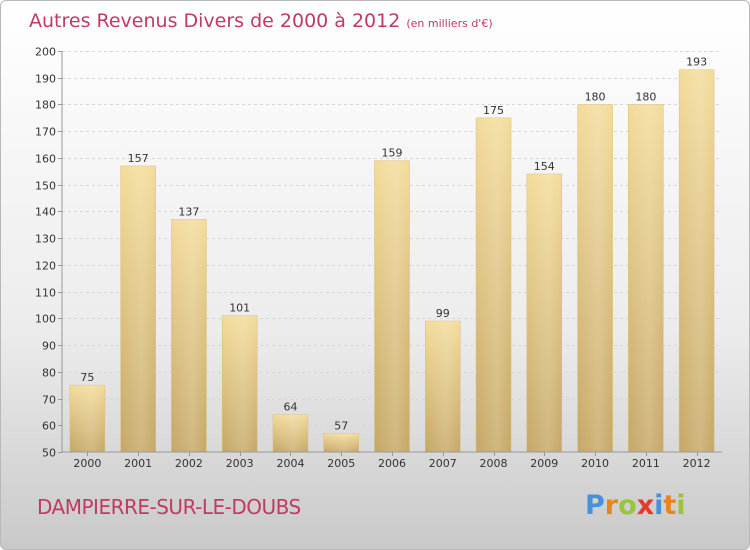 The width and height of the screenshot is (750, 550). What do you see at coordinates (45, 132) in the screenshot?
I see `y-tick-label: 170` at bounding box center [45, 132].